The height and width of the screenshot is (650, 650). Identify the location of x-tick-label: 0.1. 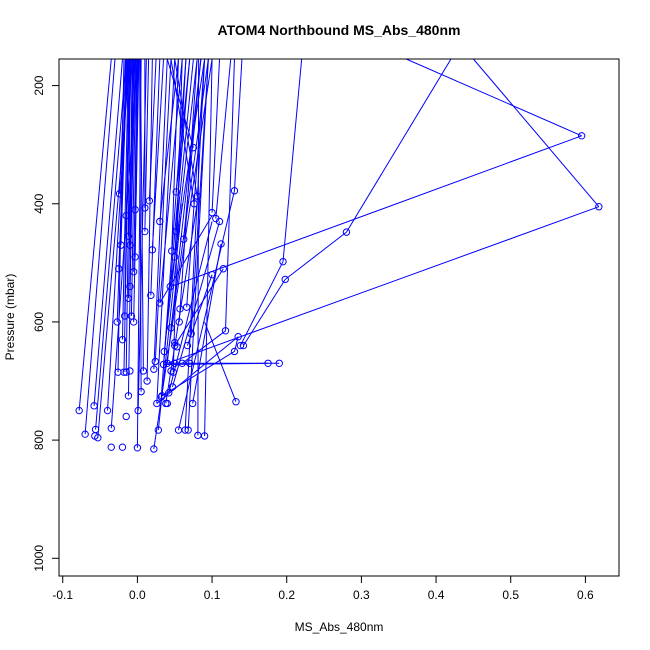
(212, 595).